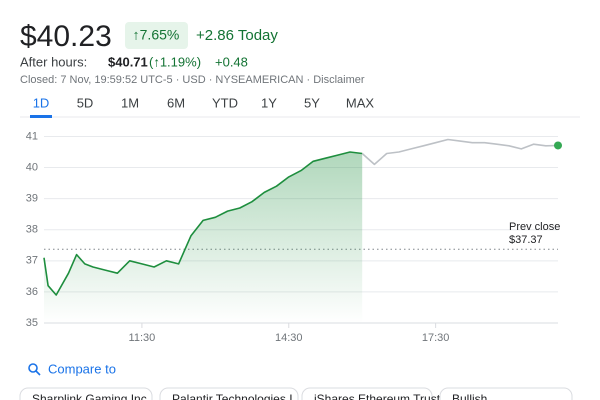 The width and height of the screenshot is (600, 400). What do you see at coordinates (232, 396) in the screenshot?
I see `compare-chip-label: Palantir Technologies I` at bounding box center [232, 396].